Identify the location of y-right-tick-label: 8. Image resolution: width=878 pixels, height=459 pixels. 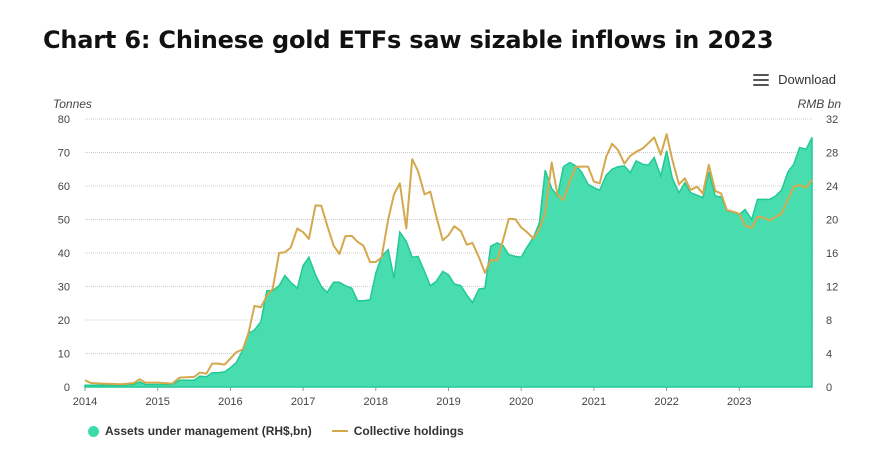
(829, 321).